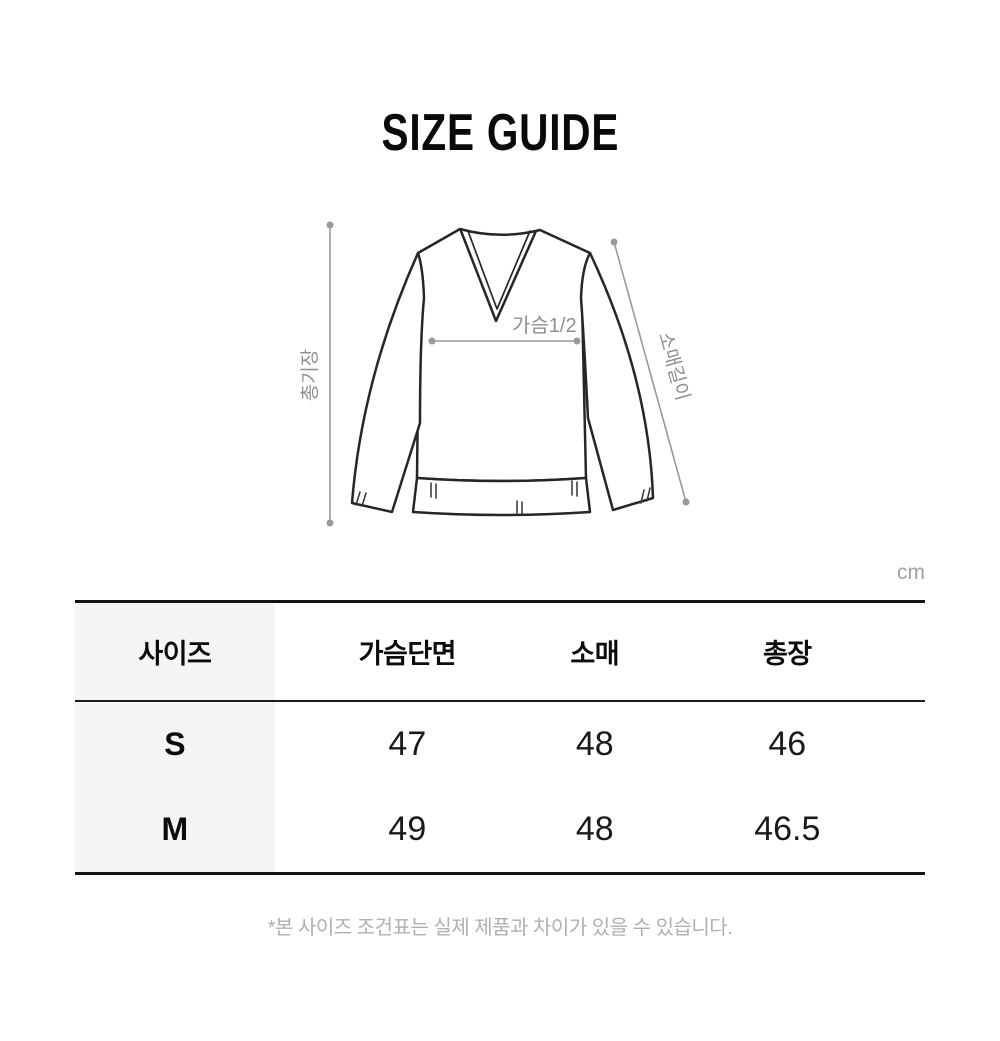 This screenshot has height=1041, width=1000. I want to click on collar-inner-line, so click(499, 270).